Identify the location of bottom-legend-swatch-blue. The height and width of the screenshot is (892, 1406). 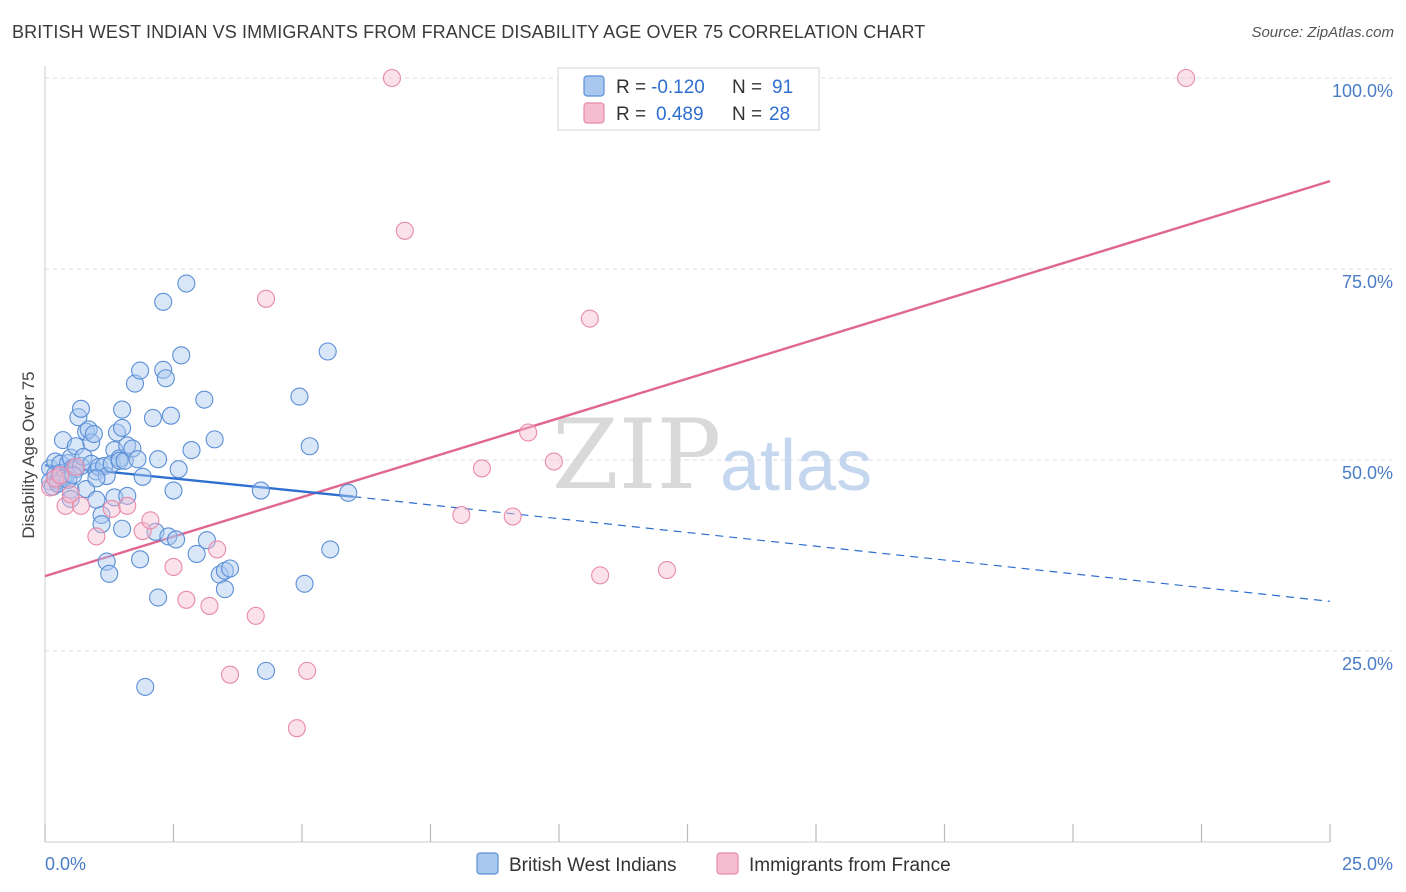
(487, 863).